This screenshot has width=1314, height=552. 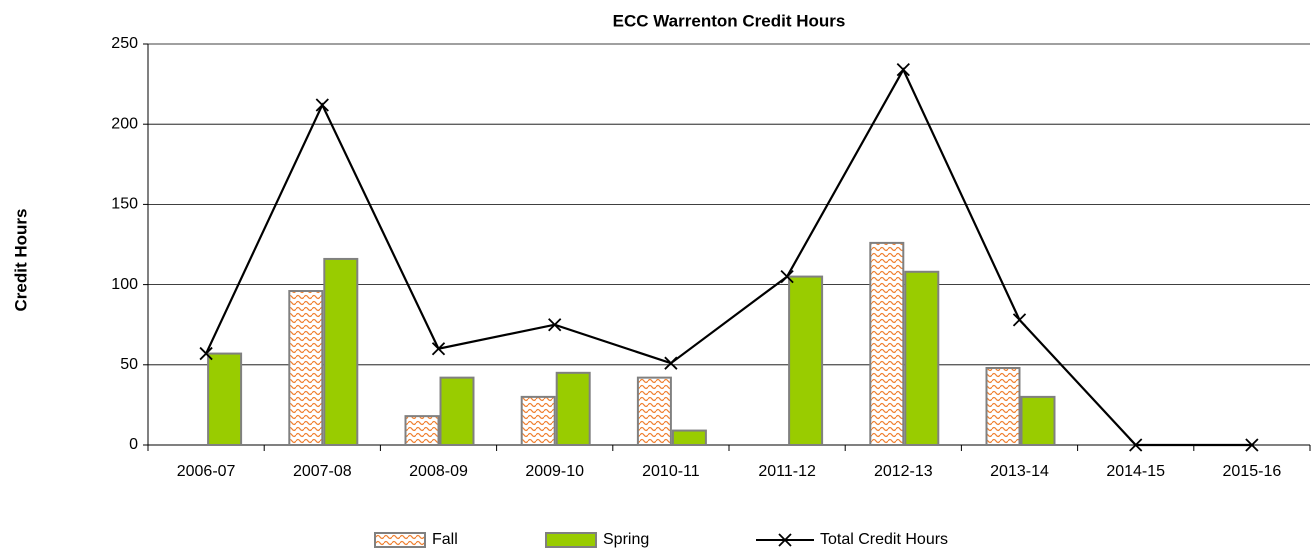 What do you see at coordinates (1135, 471) in the screenshot?
I see `x-tick-label: 2014-15` at bounding box center [1135, 471].